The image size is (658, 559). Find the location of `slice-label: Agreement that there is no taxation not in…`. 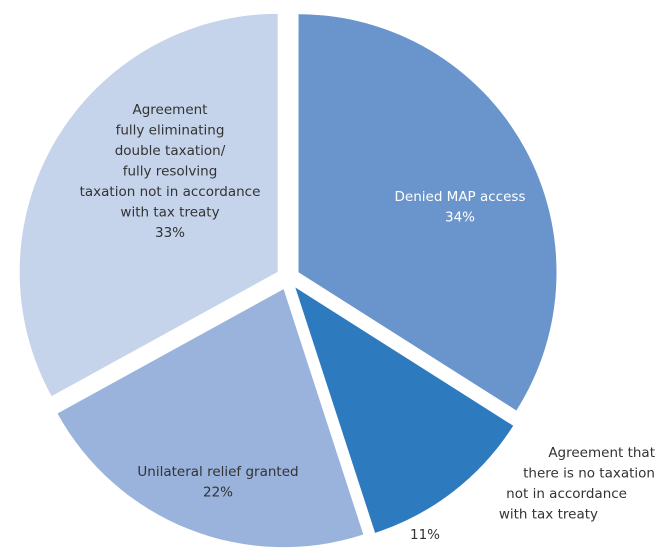

slice-label: Agreement that there is no taxation not in… is located at coordinates (577, 484).